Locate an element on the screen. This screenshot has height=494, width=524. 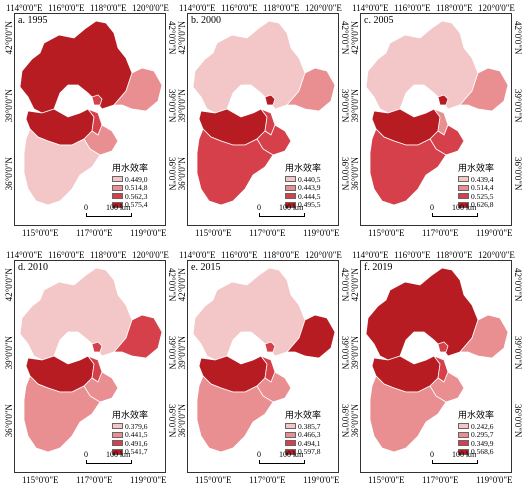
panel-title: e. 2015 is located at coordinates (206, 267).